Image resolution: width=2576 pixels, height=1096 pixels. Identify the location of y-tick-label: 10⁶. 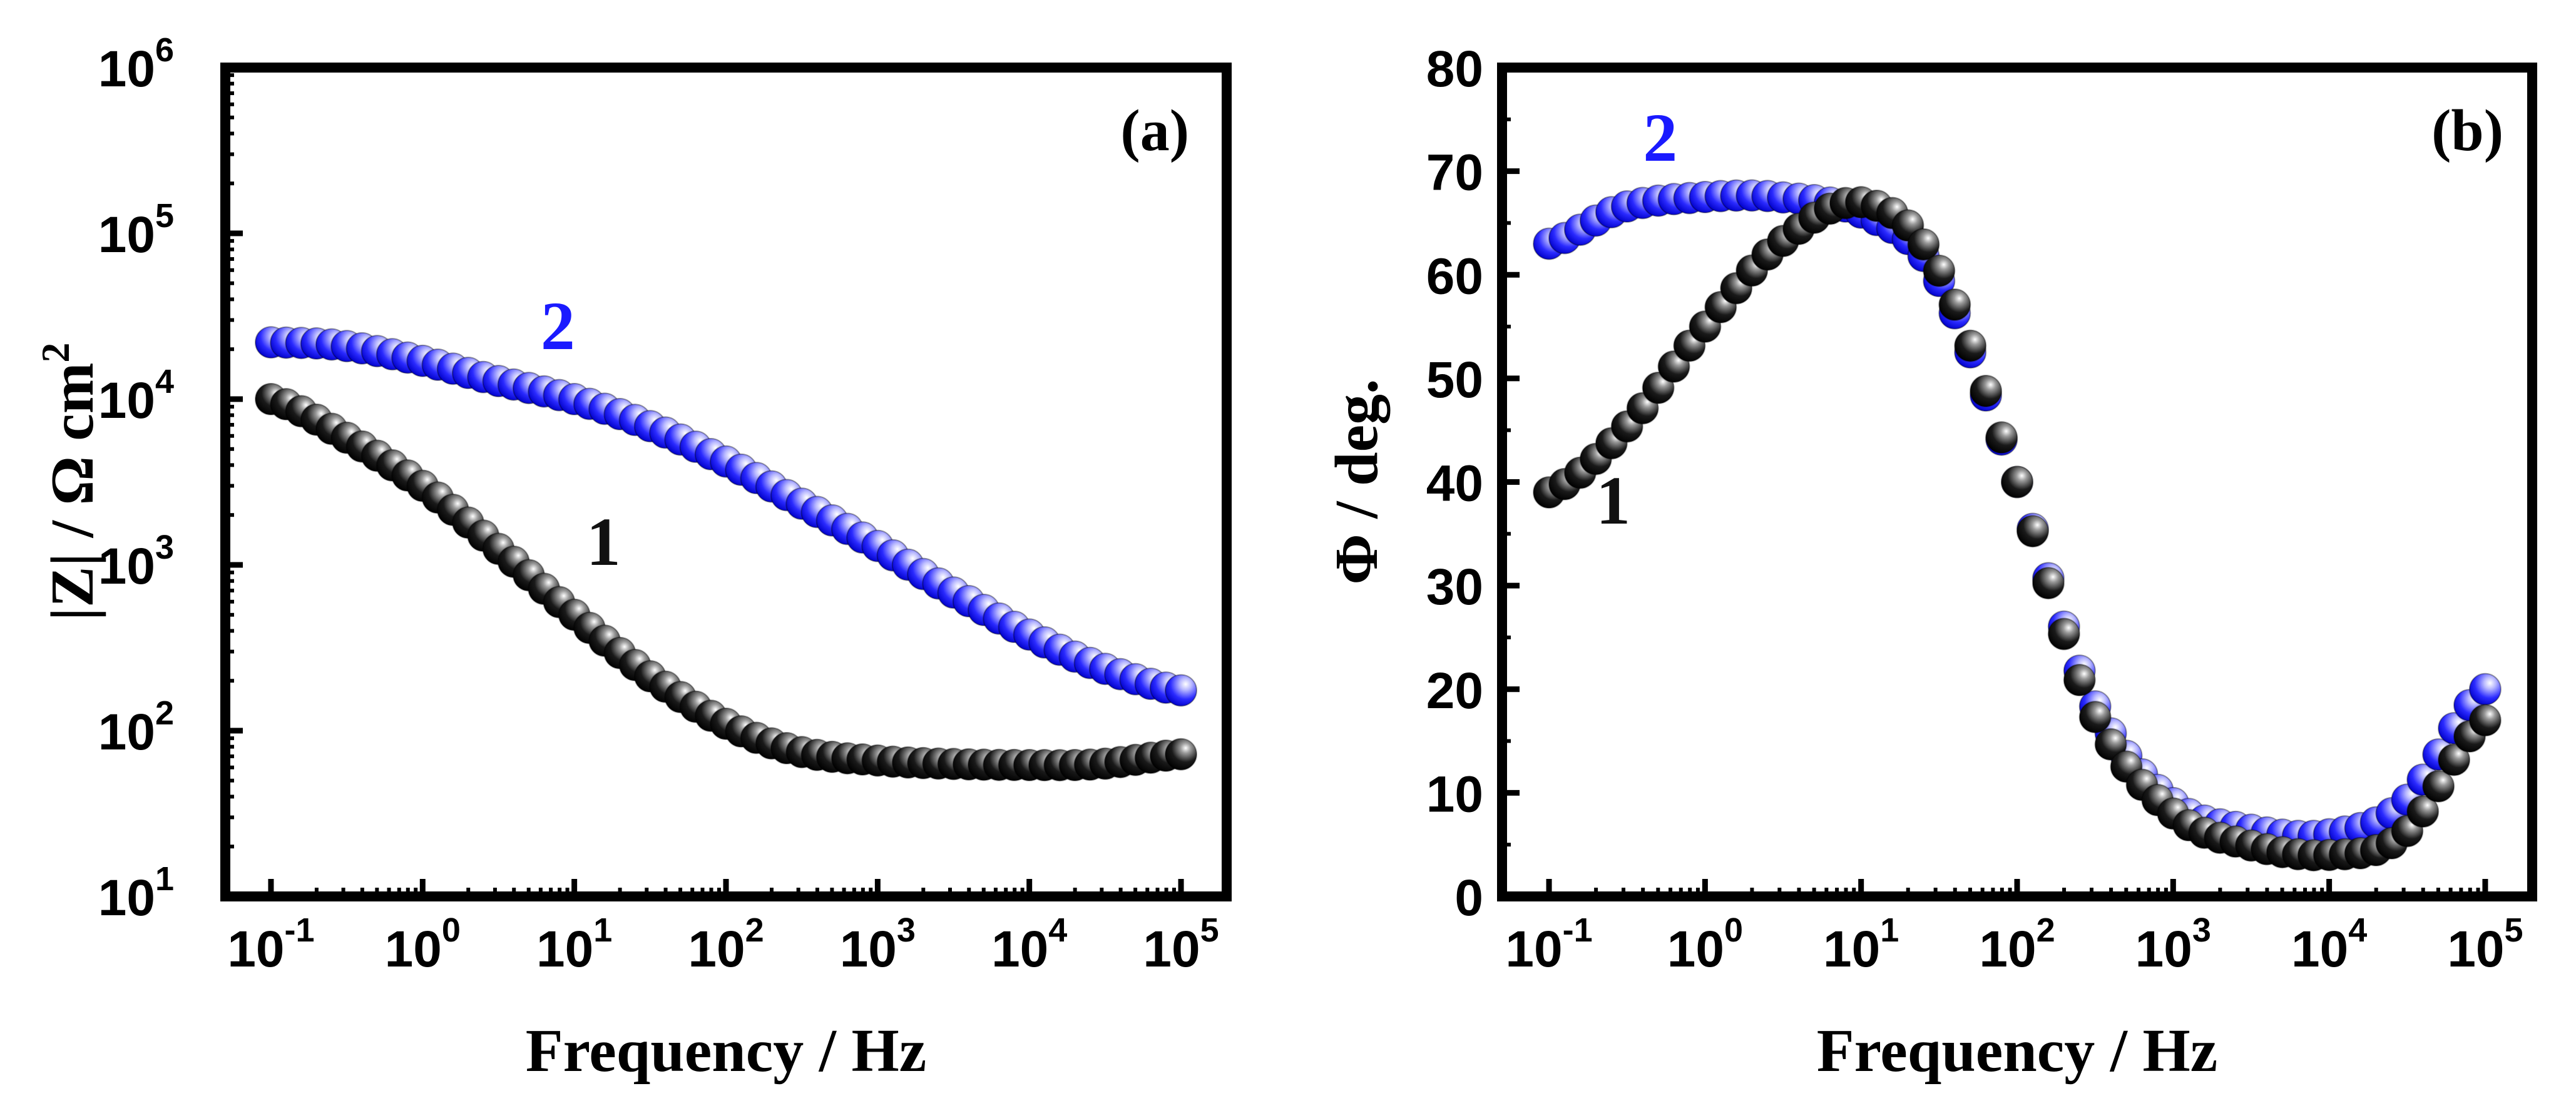
(136, 64).